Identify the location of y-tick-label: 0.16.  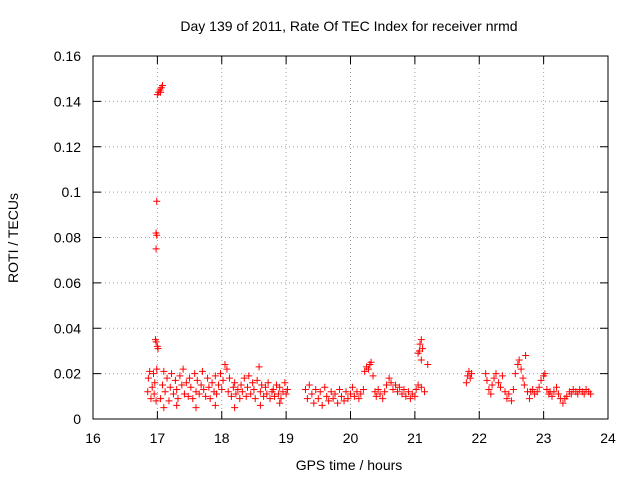
(67, 56).